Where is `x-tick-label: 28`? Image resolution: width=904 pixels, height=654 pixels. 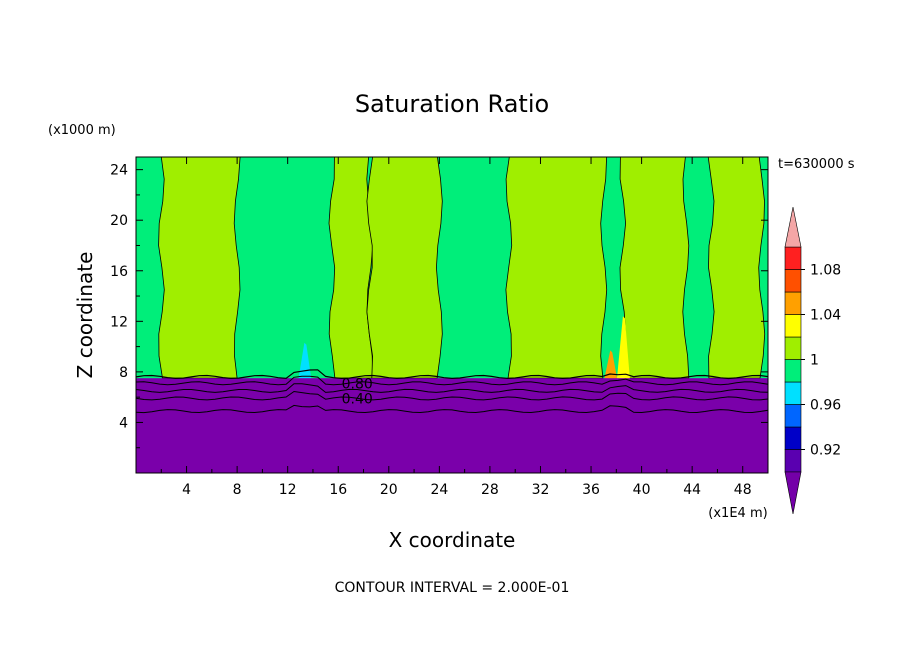
x-tick-label: 28 is located at coordinates (490, 490).